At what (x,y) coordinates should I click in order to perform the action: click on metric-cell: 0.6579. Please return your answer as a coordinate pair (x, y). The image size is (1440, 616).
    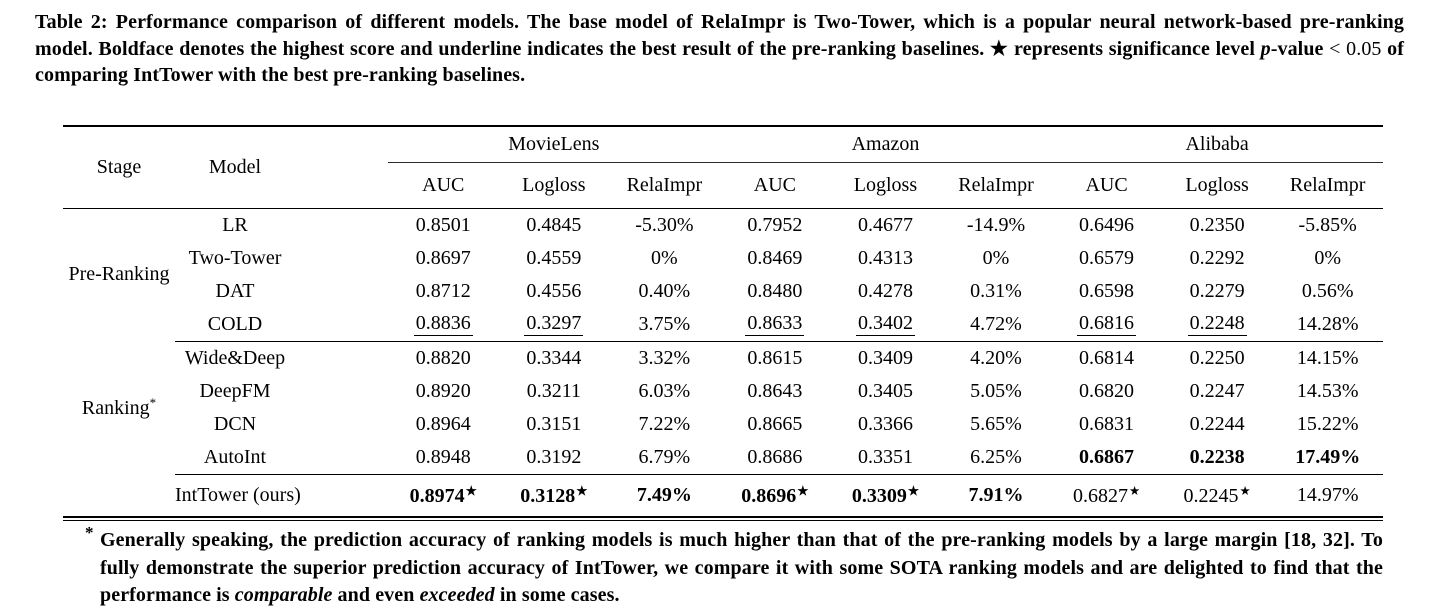
    Looking at the image, I should click on (1106, 258).